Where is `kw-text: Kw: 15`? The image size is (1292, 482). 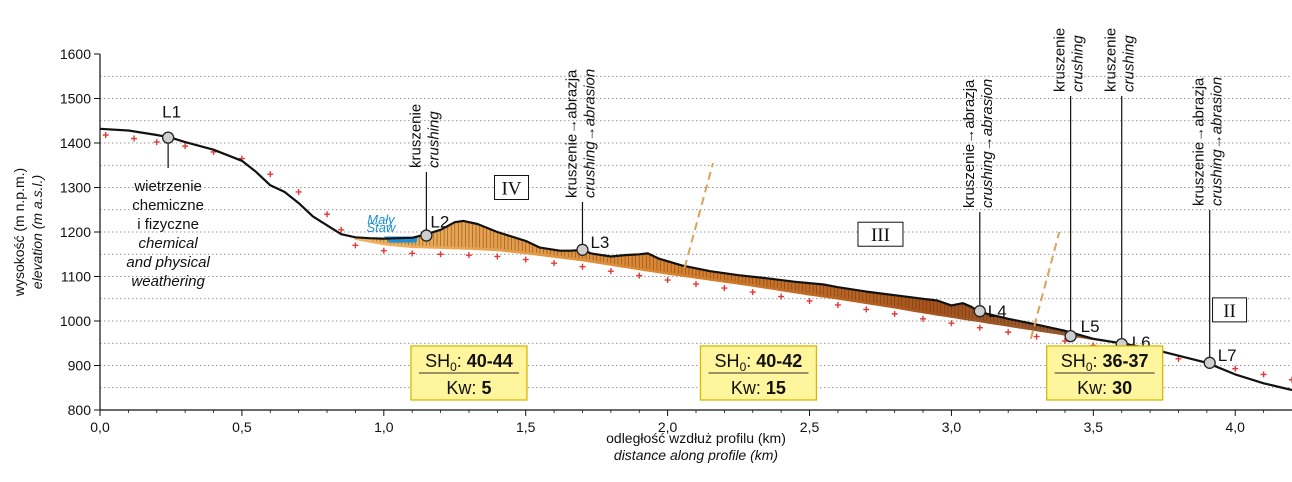
kw-text: Kw: 15 is located at coordinates (758, 388).